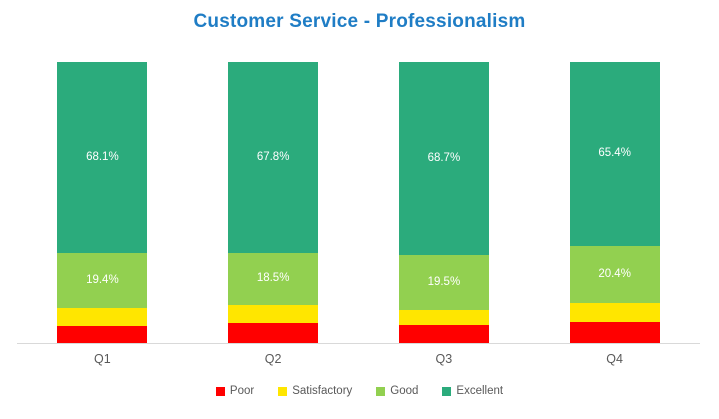 The width and height of the screenshot is (719, 419). What do you see at coordinates (102, 334) in the screenshot?
I see `segment-poor-q1` at bounding box center [102, 334].